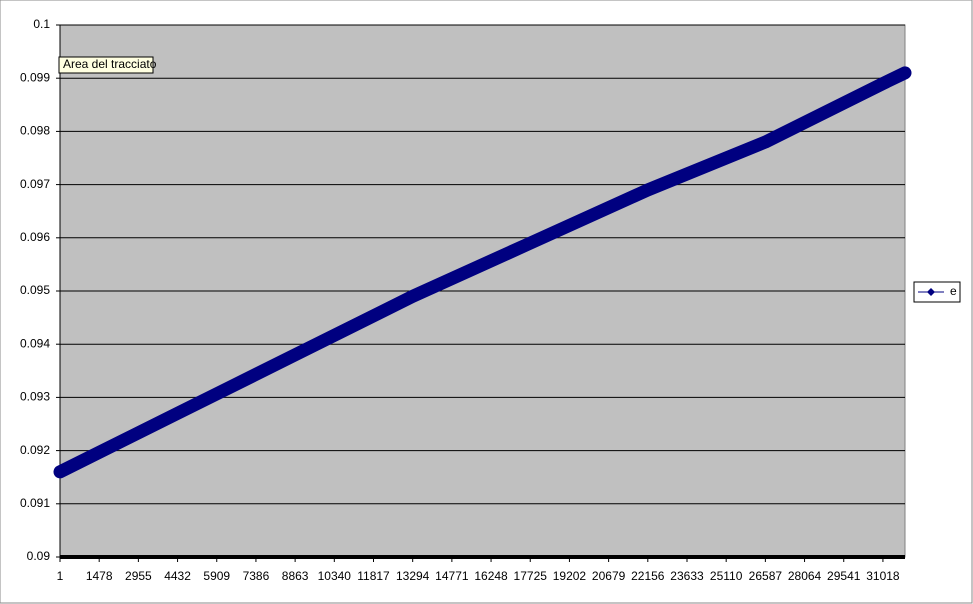 The height and width of the screenshot is (604, 973). What do you see at coordinates (41, 24) in the screenshot?
I see `y-tick-label: 0.1` at bounding box center [41, 24].